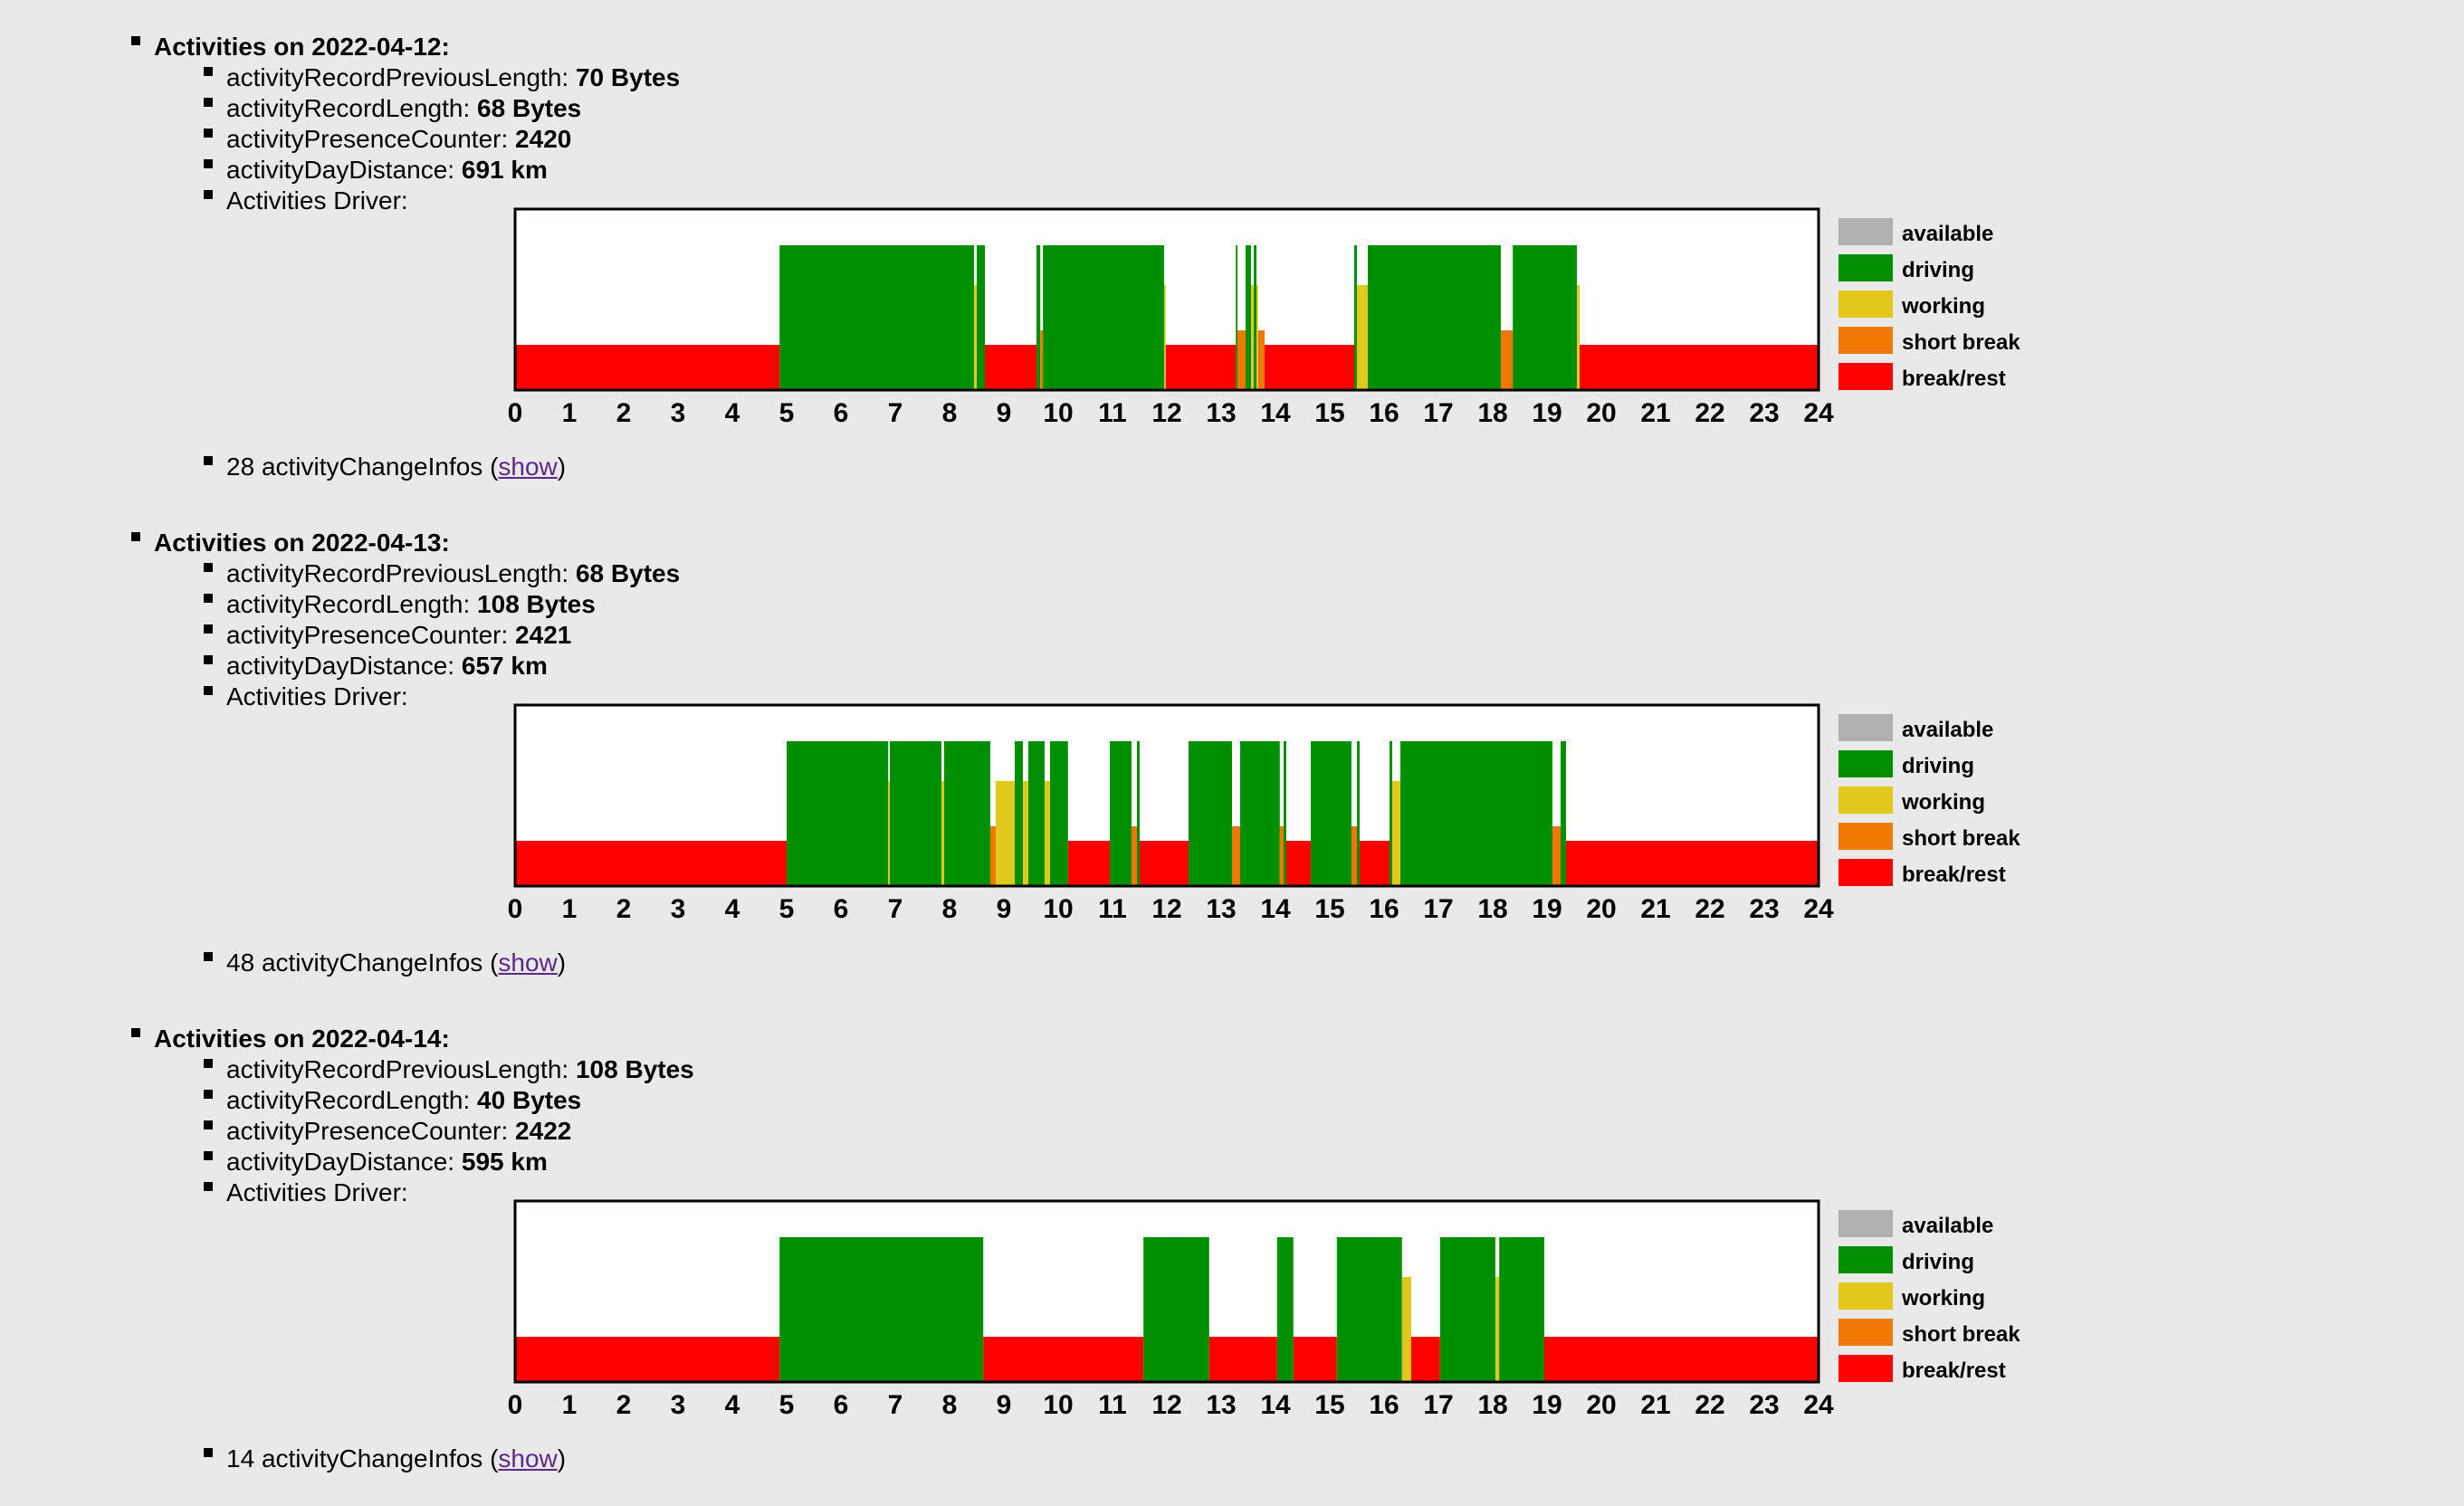  I want to click on record-length-row: activityRecordLength: 68 Bytes, so click(403, 108).